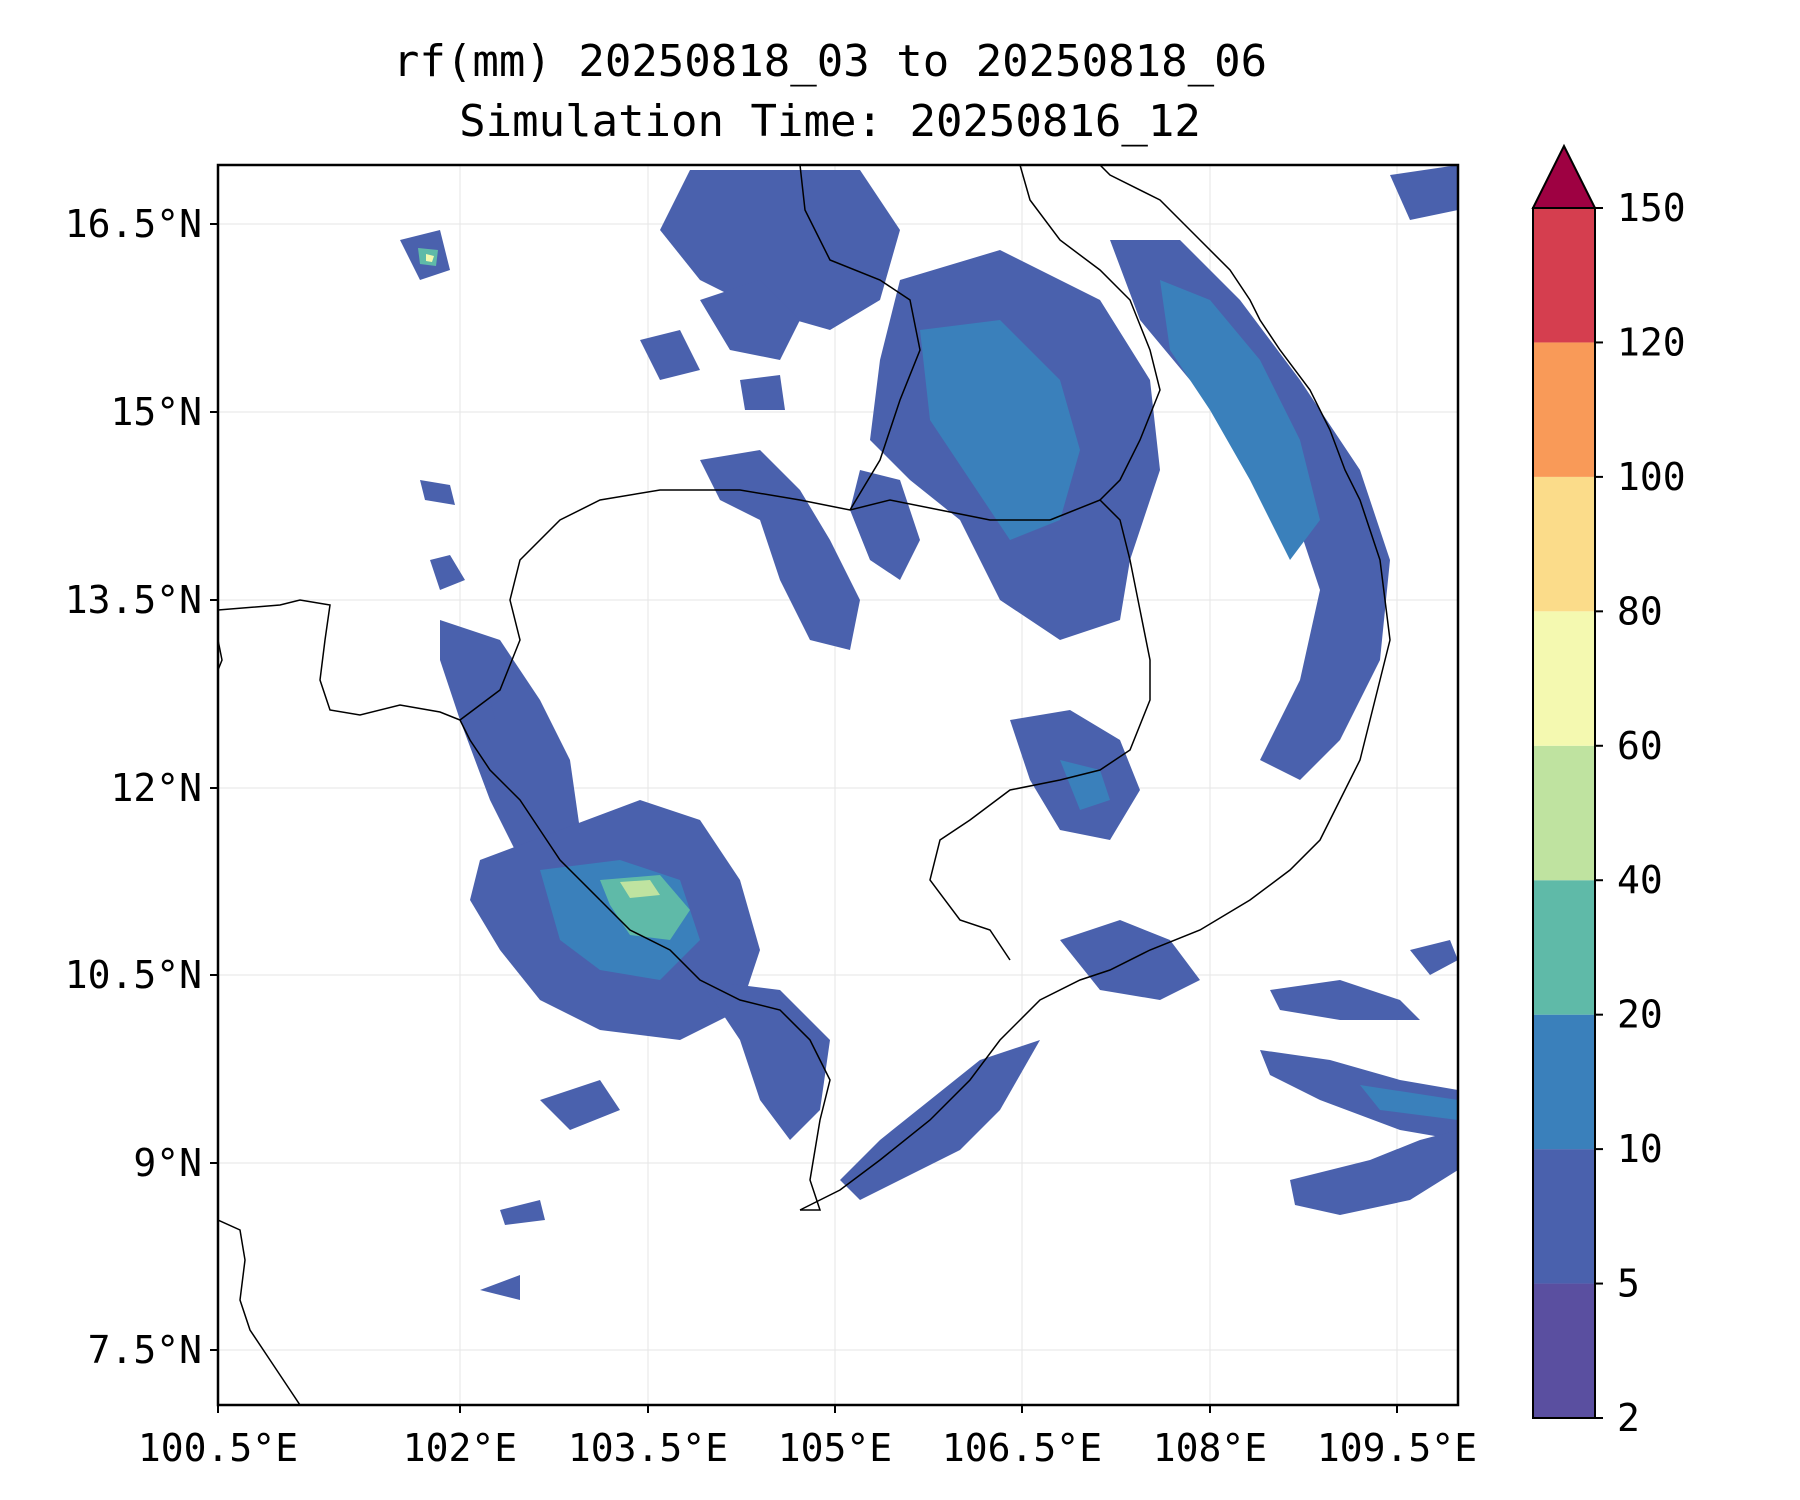 Image resolution: width=1800 pixels, height=1500 pixels. Describe the element at coordinates (1564, 176) in the screenshot. I see `colorbar-extend-max` at that location.